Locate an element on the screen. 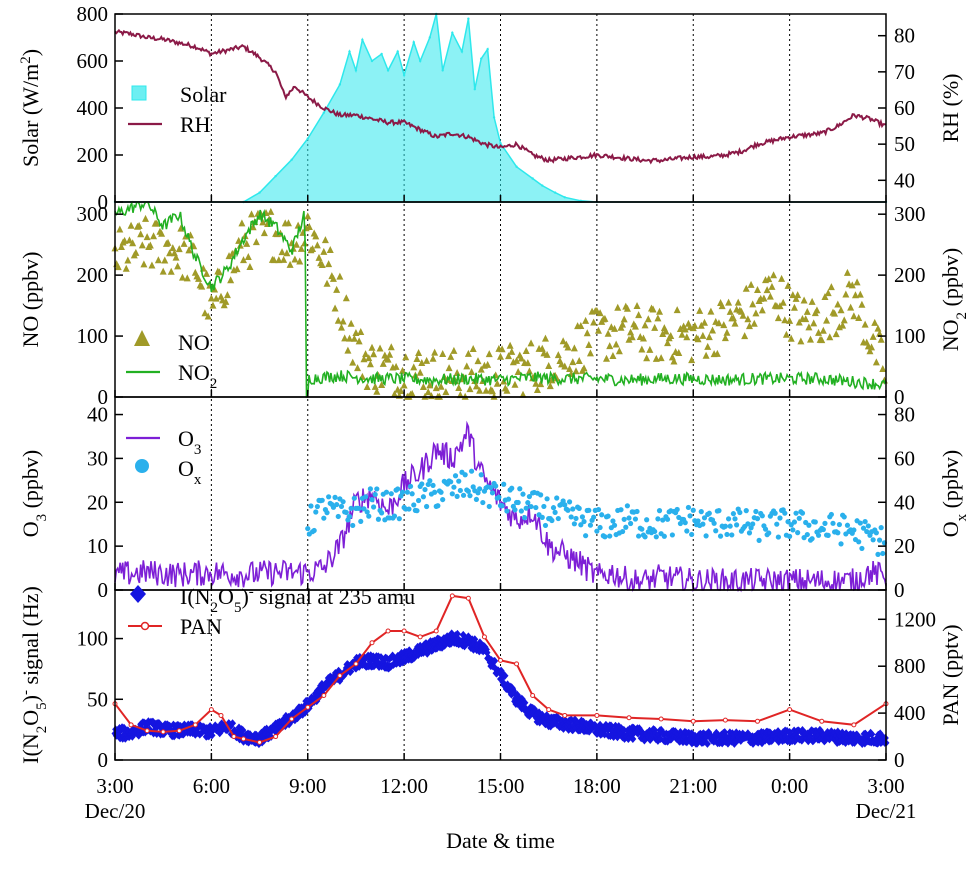  right-tick-label: 60 is located at coordinates (904, 458).